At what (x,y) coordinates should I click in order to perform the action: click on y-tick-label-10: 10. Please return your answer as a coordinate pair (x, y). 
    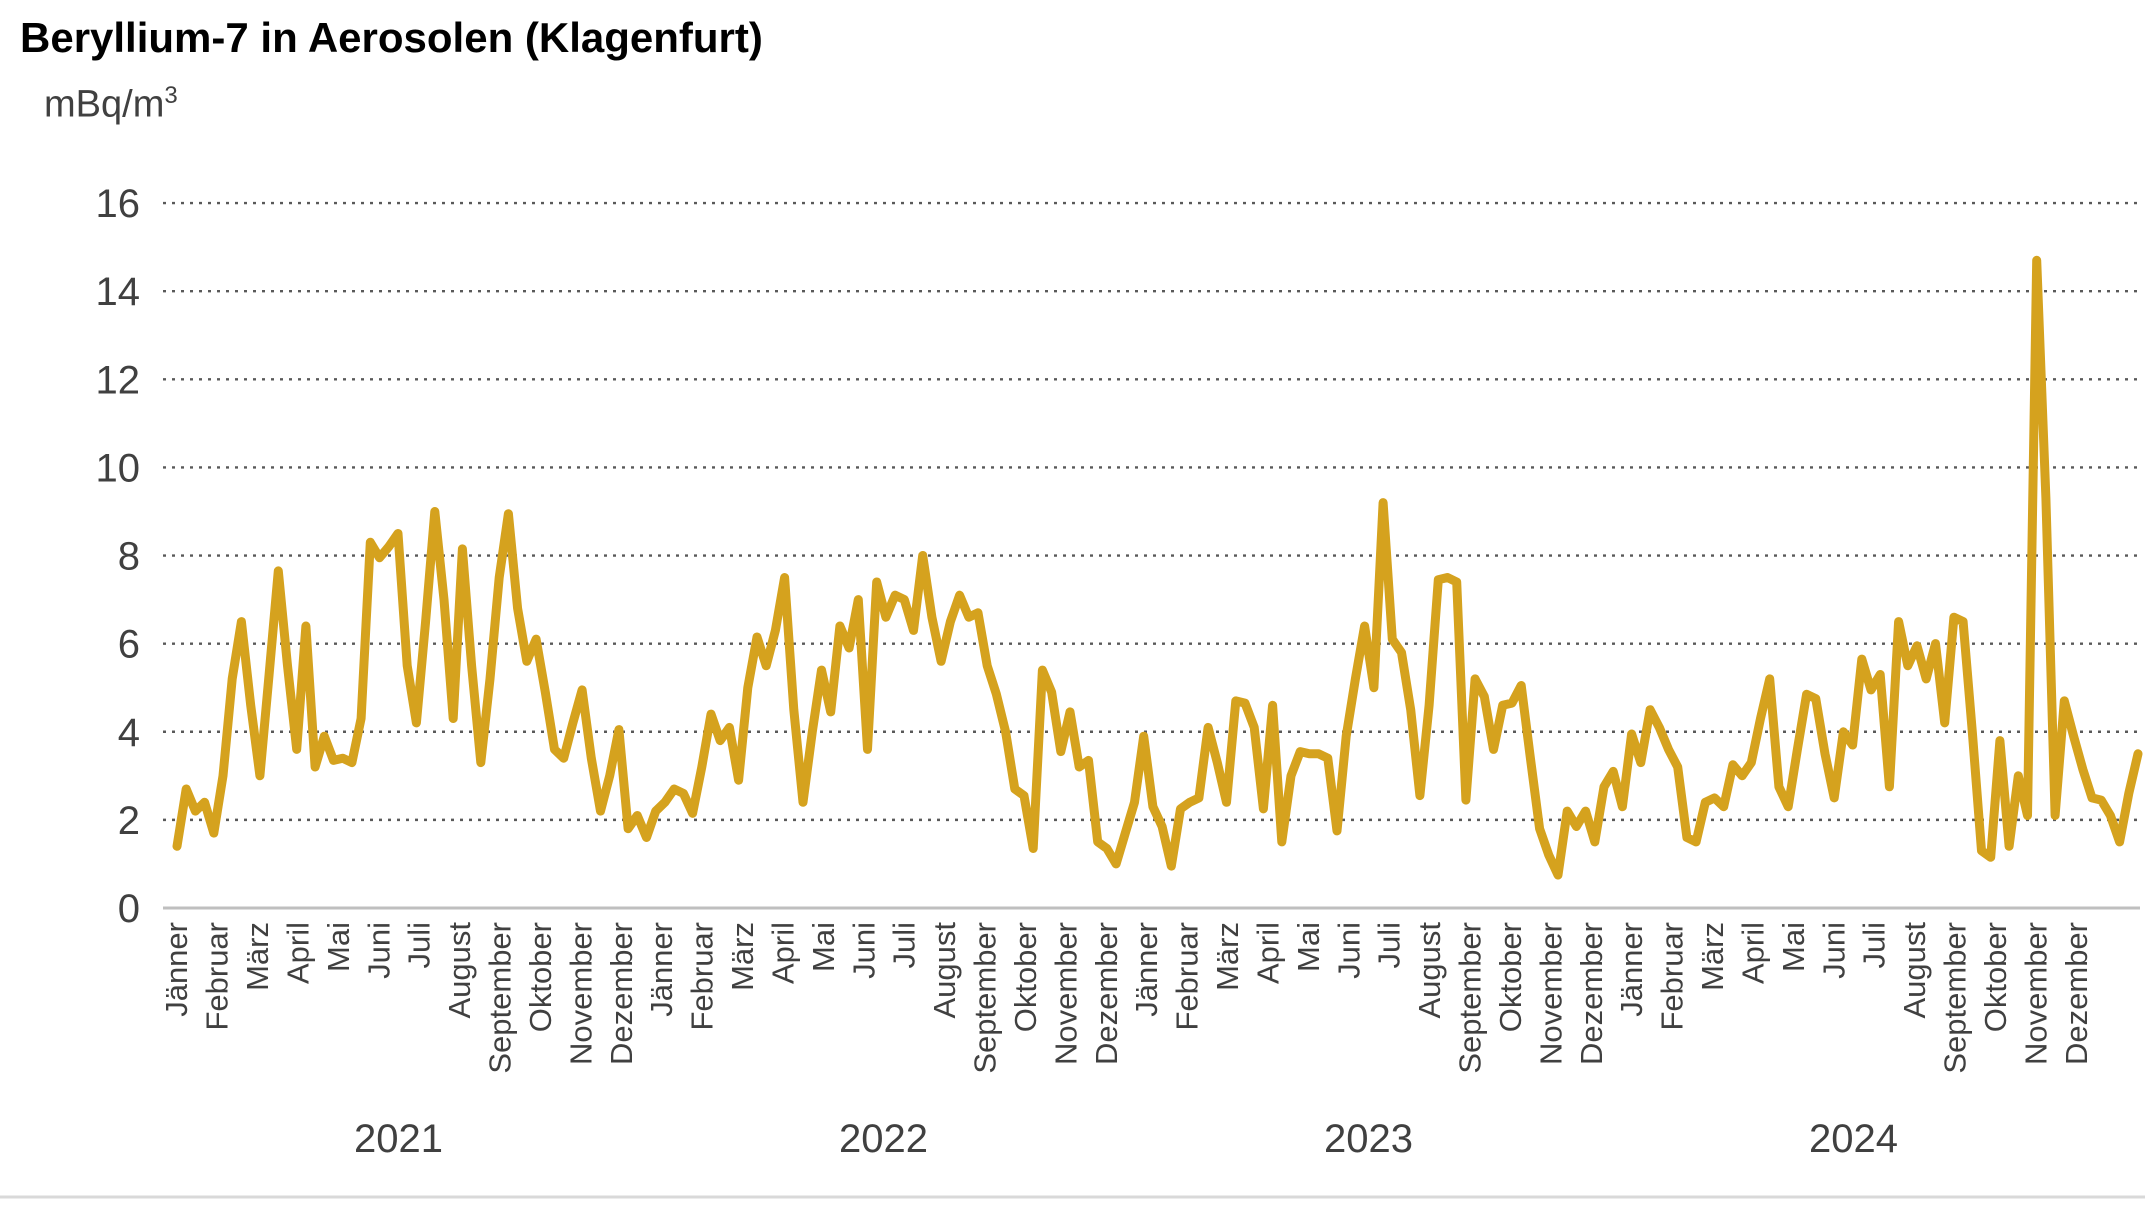
    Looking at the image, I should click on (118, 468).